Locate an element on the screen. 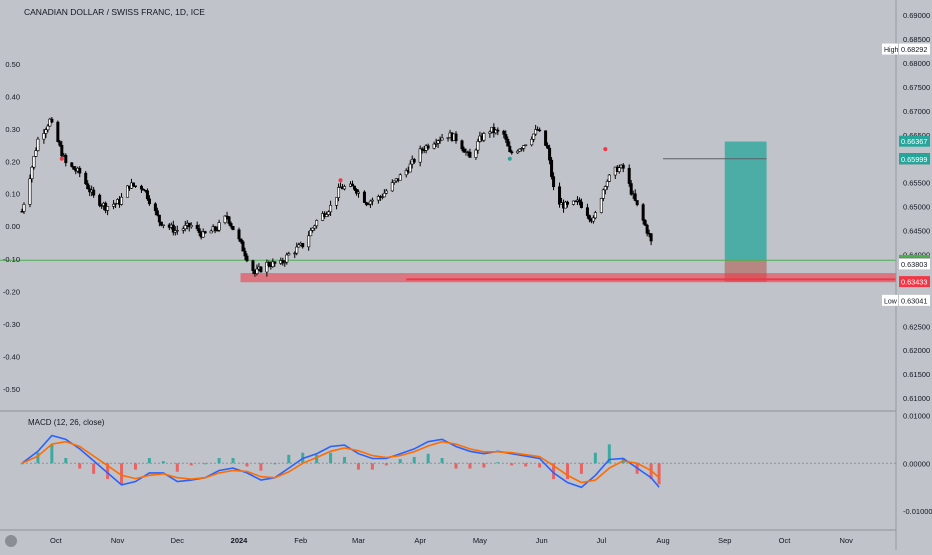  price-label-value: 0.68292 is located at coordinates (914, 49).